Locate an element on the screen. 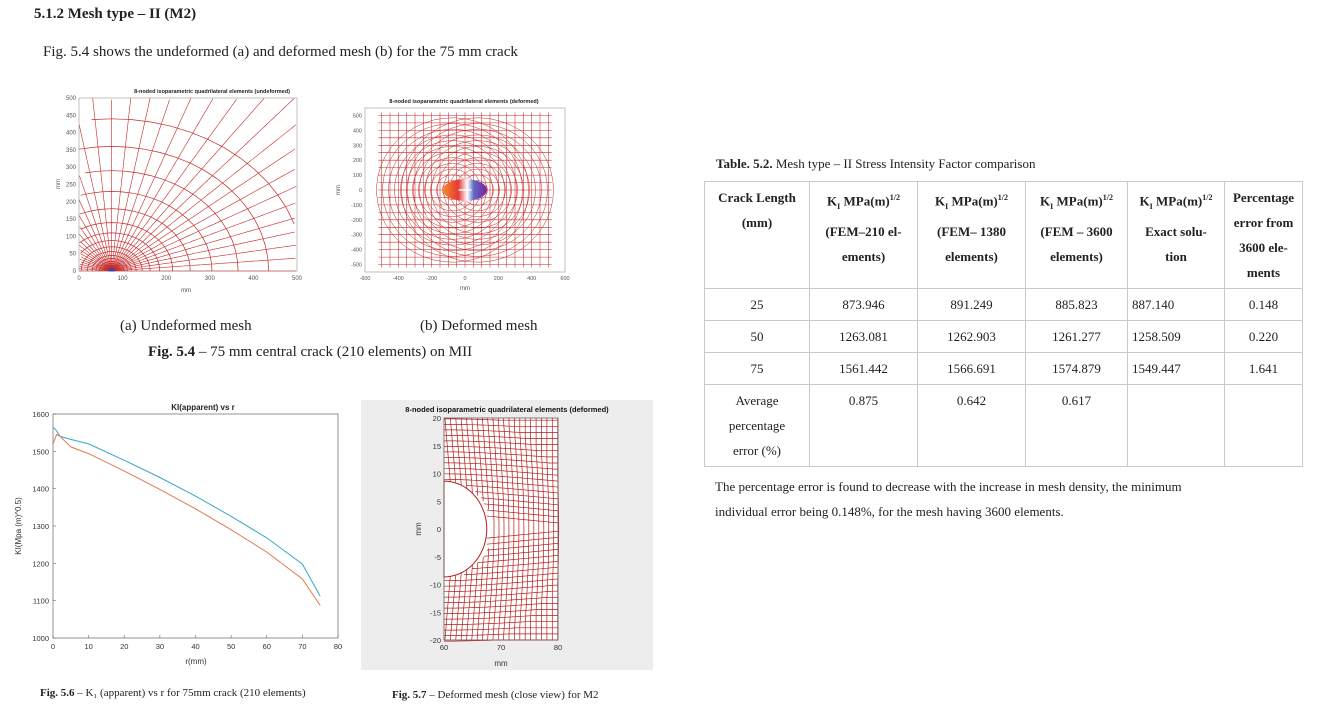 The width and height of the screenshot is (1323, 728). y-tick-label: -100 is located at coordinates (356, 206).